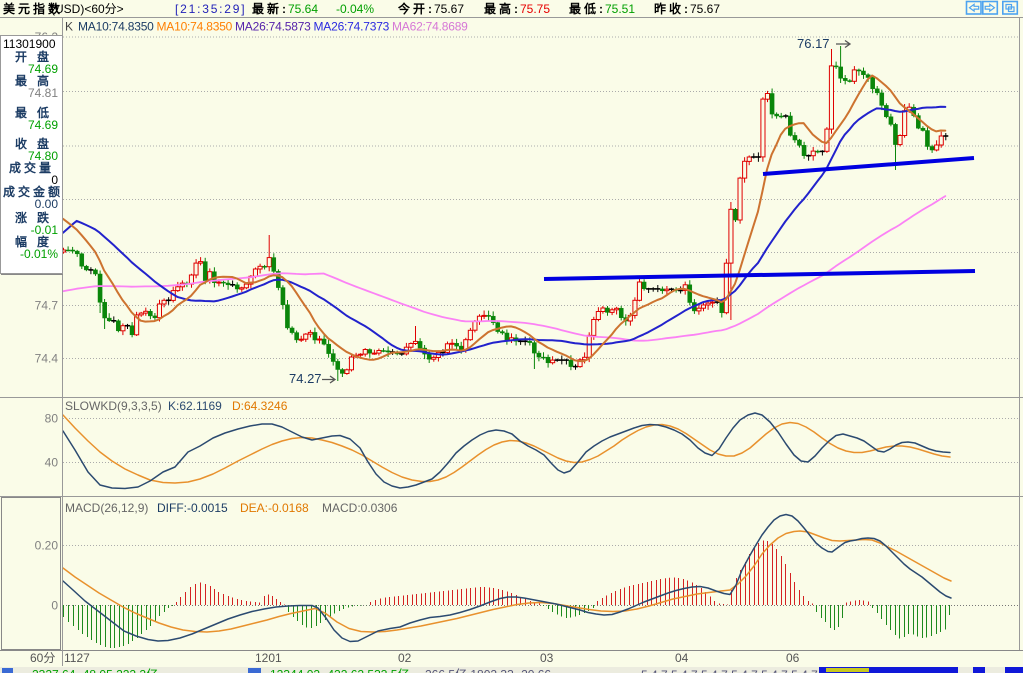 The height and width of the screenshot is (673, 1023). What do you see at coordinates (42, 658) in the screenshot?
I see `svg-text: 60分` at bounding box center [42, 658].